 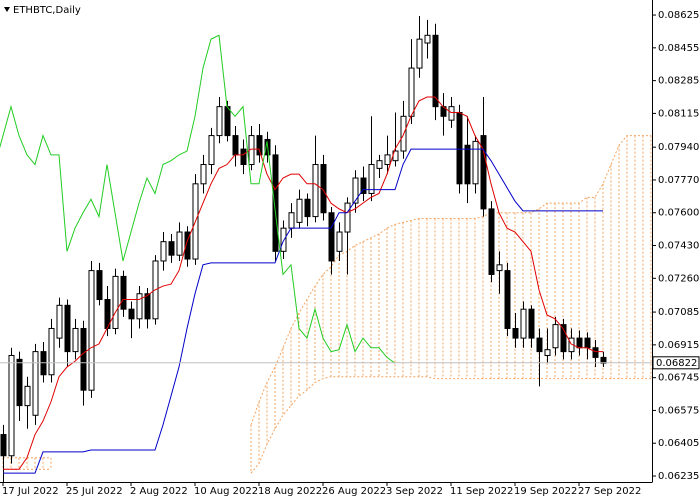 I want to click on last-price-label: 0.06822, so click(x=676, y=363).